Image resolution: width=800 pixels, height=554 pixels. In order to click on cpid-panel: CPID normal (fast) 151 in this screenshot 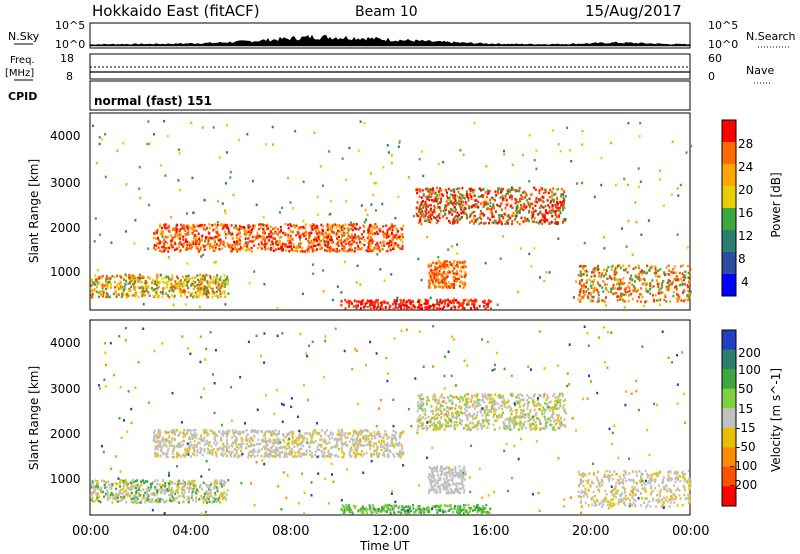, I will do `click(349, 95)`.